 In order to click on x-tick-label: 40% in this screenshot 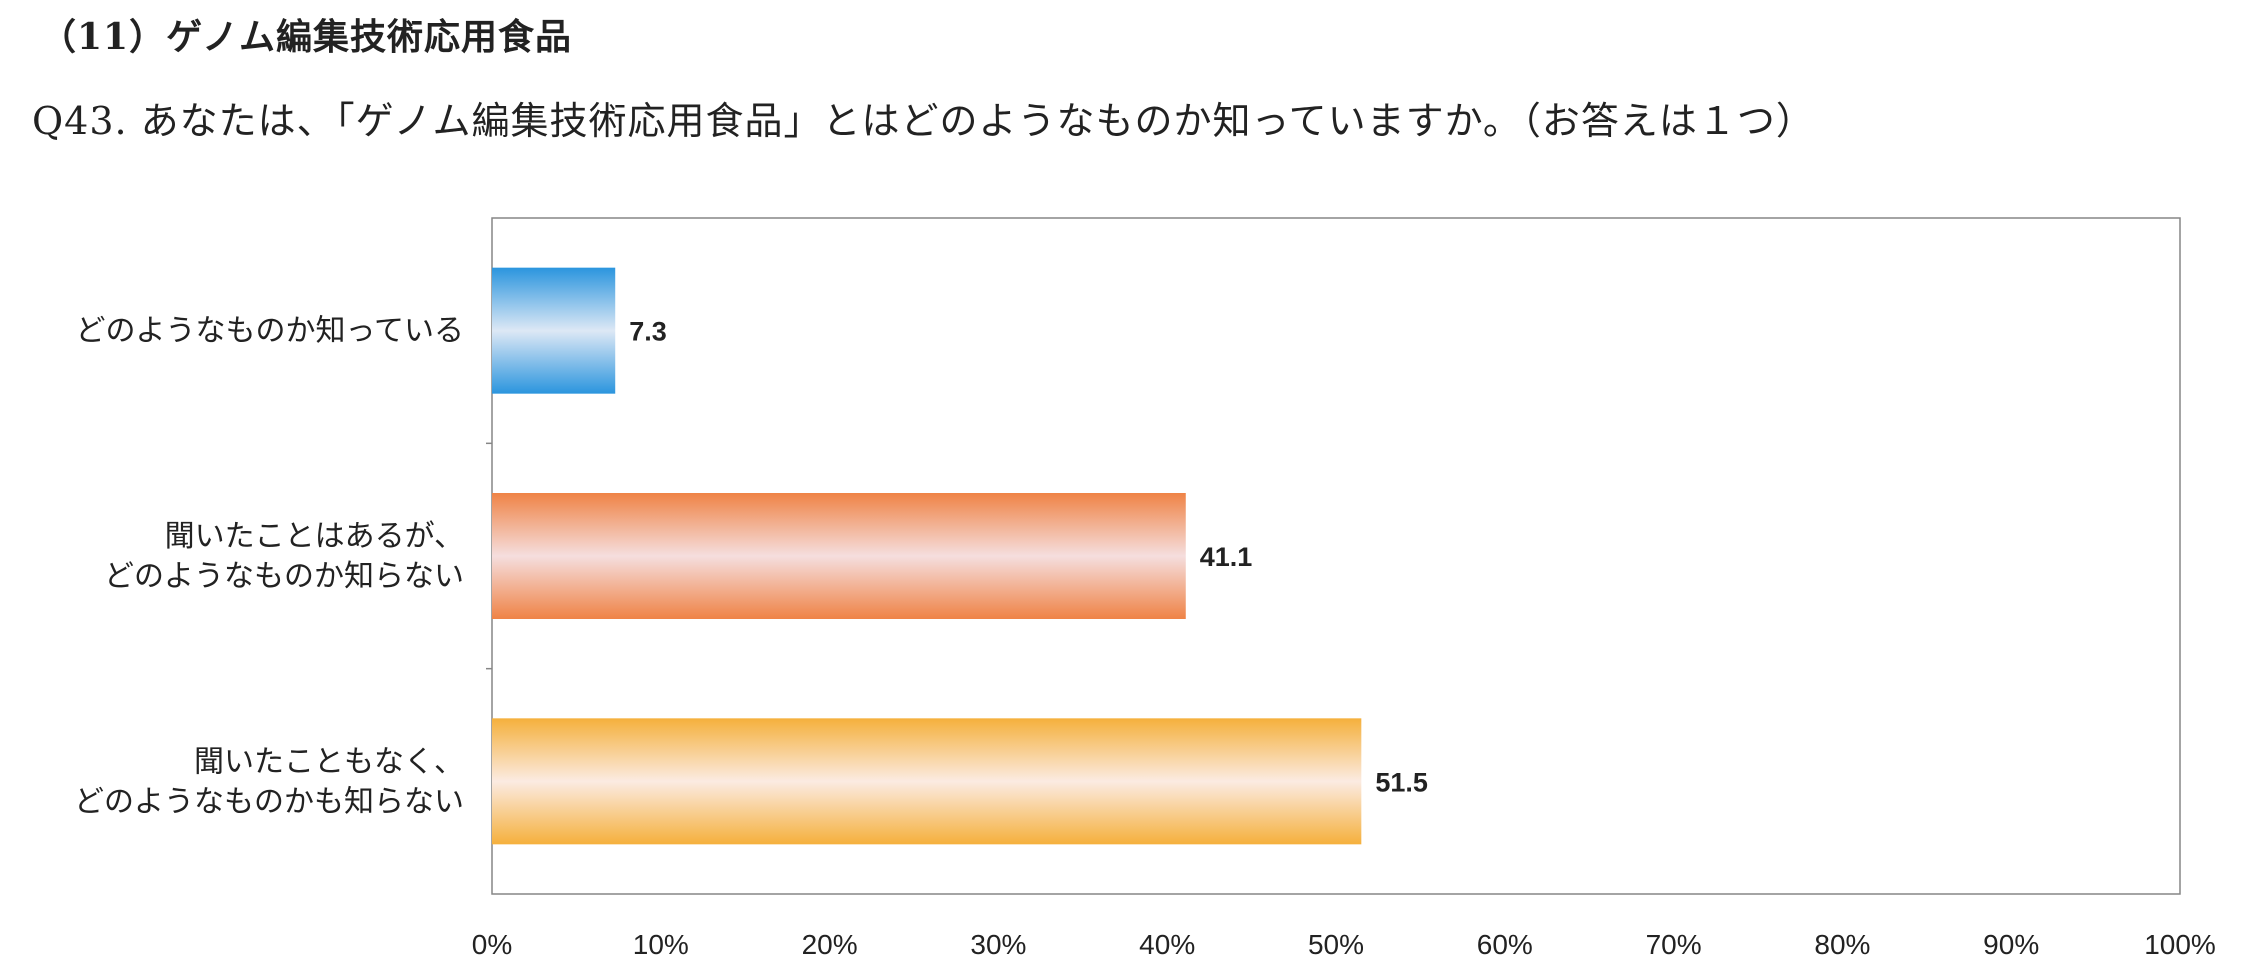, I will do `click(1167, 944)`.